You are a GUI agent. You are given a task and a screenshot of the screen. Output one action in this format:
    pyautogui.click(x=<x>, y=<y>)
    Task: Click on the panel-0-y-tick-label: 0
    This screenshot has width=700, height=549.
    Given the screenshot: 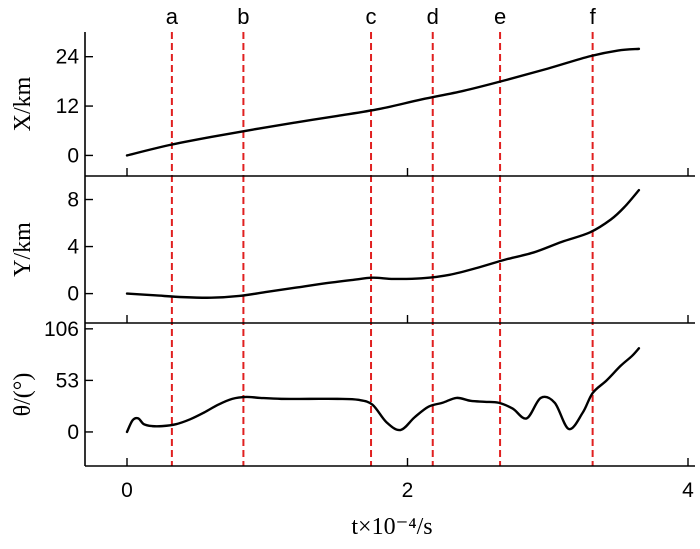 What is the action you would take?
    pyautogui.click(x=73, y=155)
    